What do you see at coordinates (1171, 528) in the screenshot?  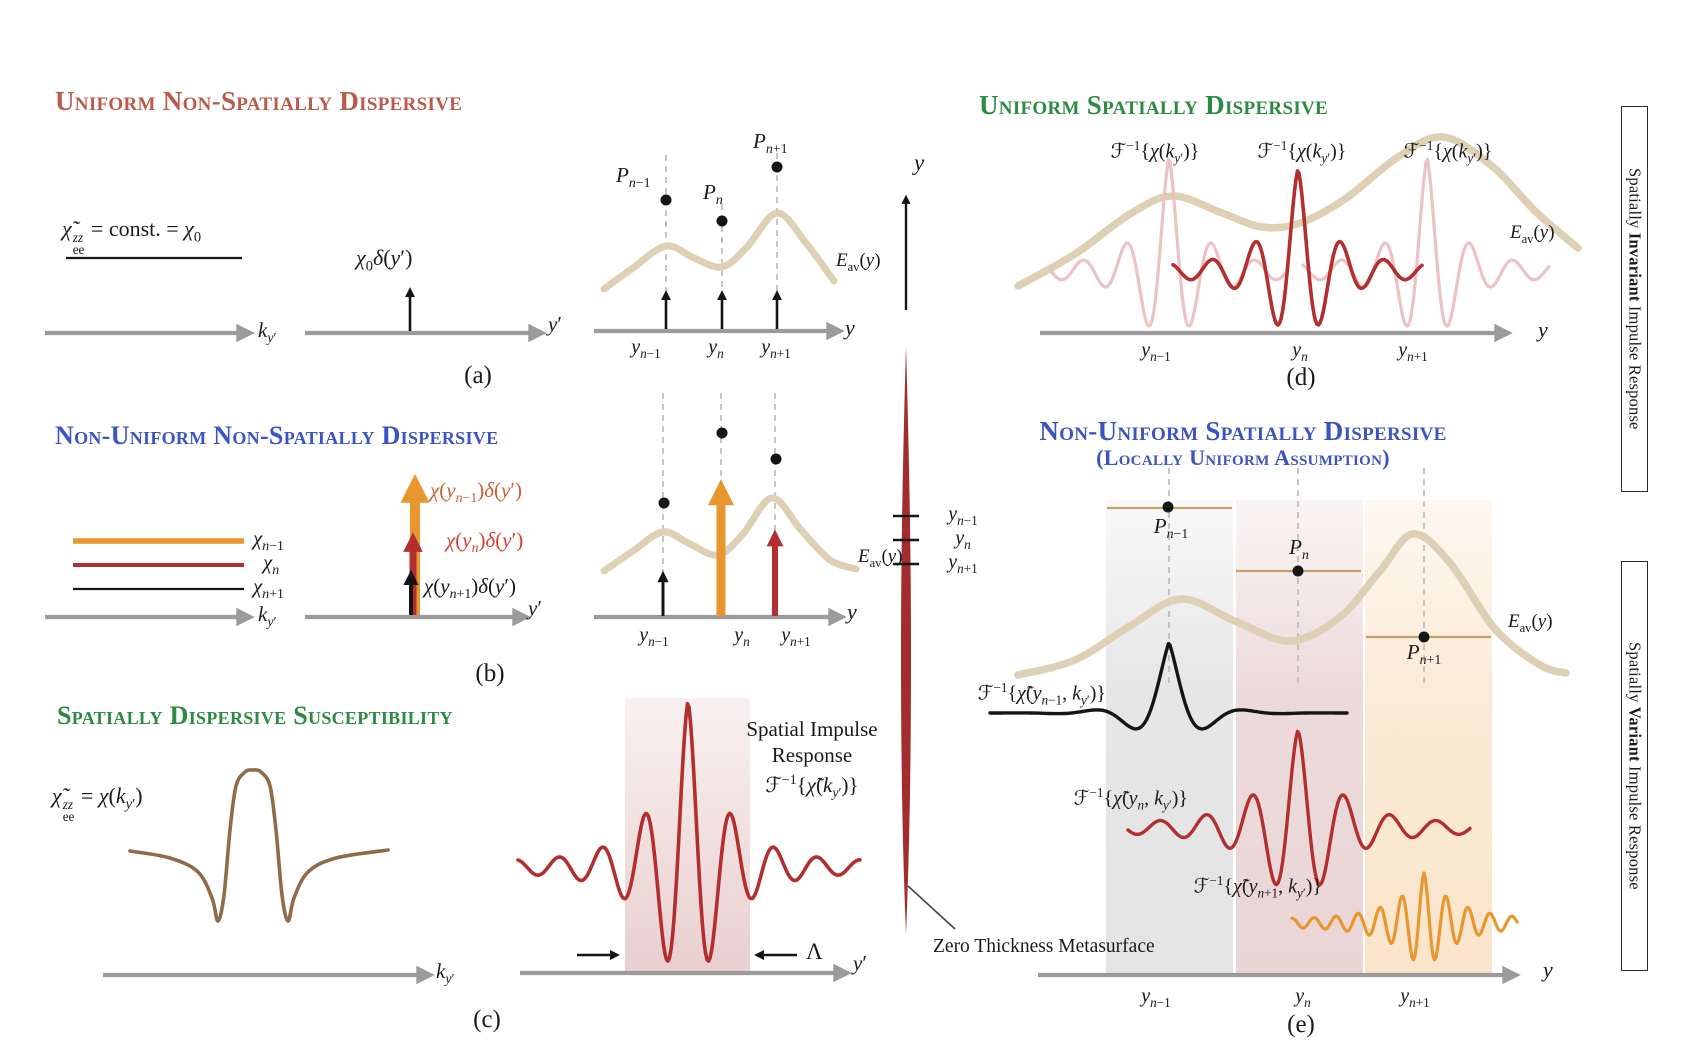 I see `panel-e-p-nm1: Pn−1` at bounding box center [1171, 528].